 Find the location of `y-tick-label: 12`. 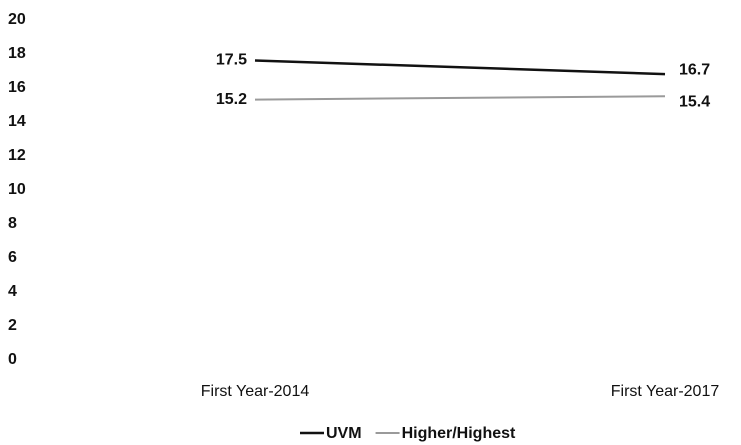

y-tick-label: 12 is located at coordinates (17, 155).